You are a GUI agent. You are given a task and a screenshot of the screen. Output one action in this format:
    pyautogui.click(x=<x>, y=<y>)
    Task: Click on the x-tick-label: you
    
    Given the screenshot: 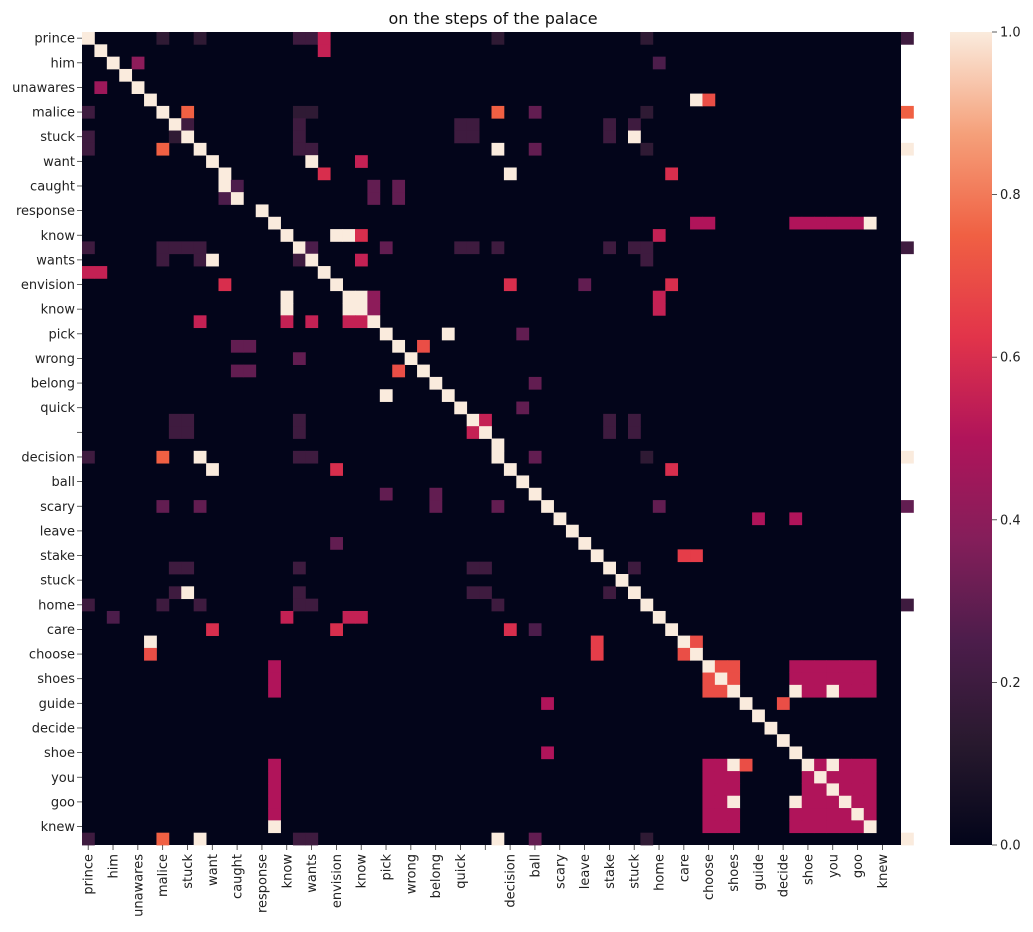 What is the action you would take?
    pyautogui.click(x=833, y=866)
    